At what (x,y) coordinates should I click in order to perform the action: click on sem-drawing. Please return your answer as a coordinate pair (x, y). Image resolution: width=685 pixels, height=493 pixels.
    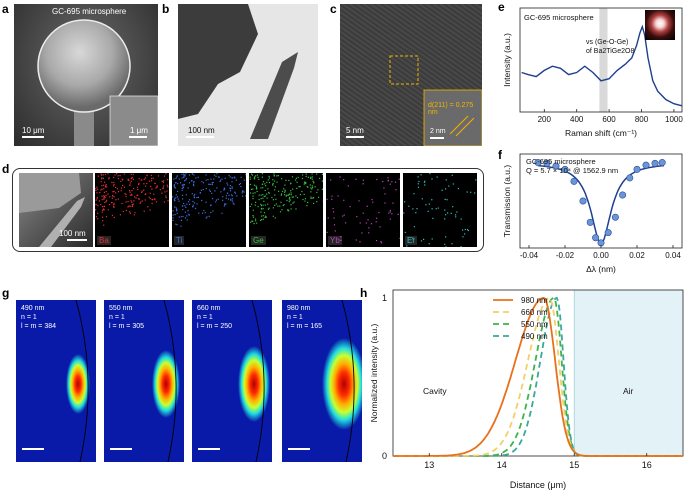
    Looking at the image, I should click on (90, 82).